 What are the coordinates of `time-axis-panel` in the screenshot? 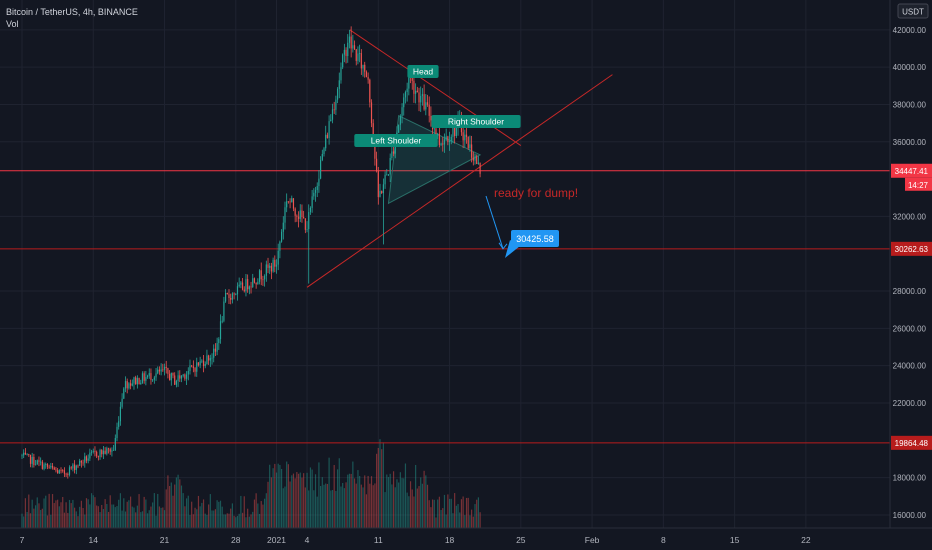 It's located at (445, 539).